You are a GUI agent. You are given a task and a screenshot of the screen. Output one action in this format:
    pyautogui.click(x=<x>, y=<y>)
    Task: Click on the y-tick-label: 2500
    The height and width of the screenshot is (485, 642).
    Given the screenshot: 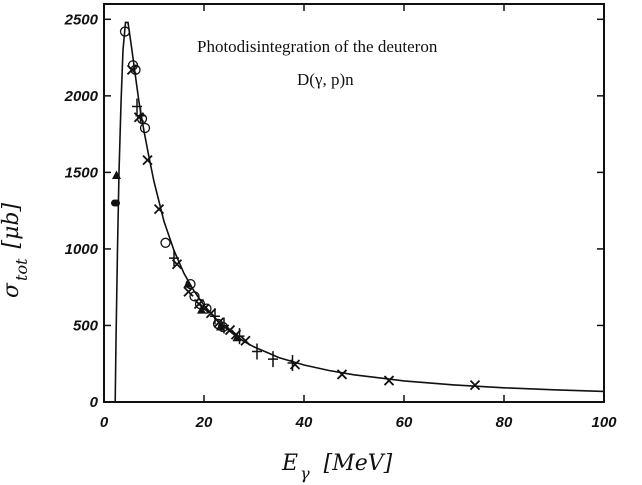 What is the action you would take?
    pyautogui.click(x=81, y=19)
    